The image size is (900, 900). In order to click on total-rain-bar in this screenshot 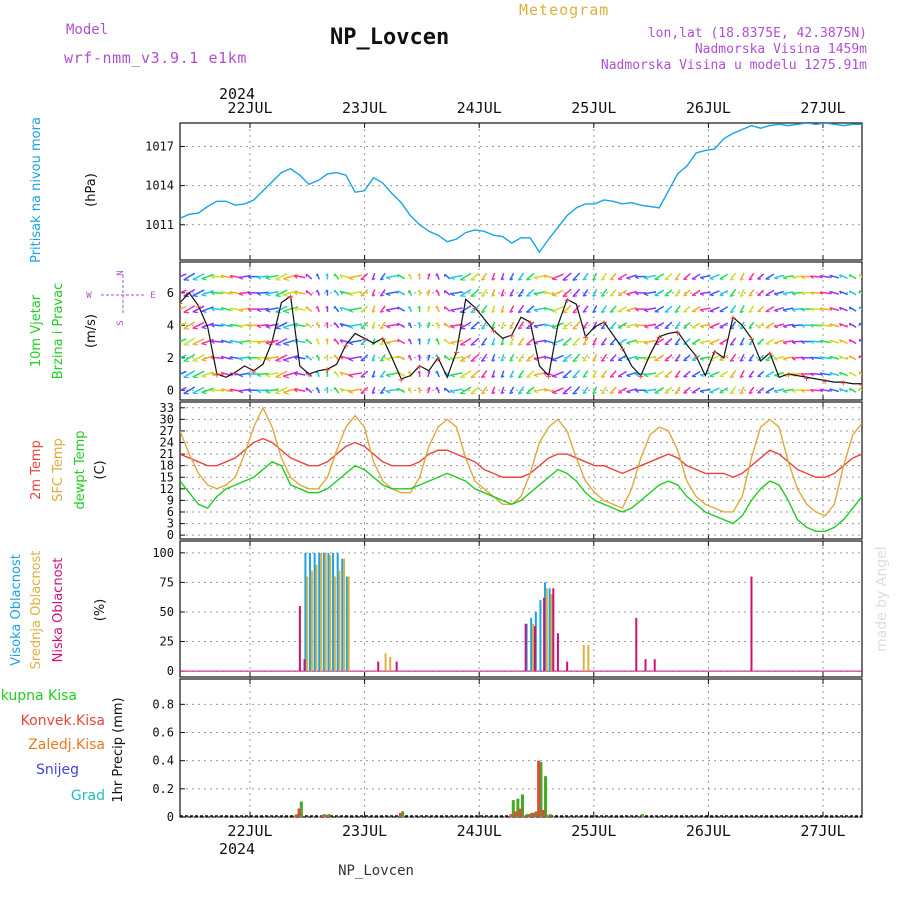, I will do `click(329, 815)`.